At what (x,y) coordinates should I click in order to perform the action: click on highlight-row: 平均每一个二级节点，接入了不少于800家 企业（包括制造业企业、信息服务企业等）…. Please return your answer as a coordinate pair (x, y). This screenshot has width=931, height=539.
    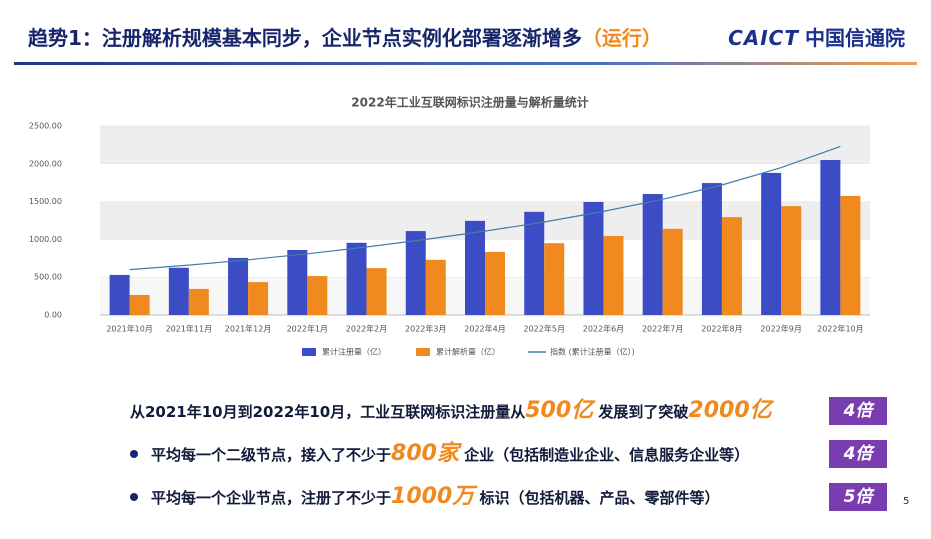
    Looking at the image, I should click on (465, 454).